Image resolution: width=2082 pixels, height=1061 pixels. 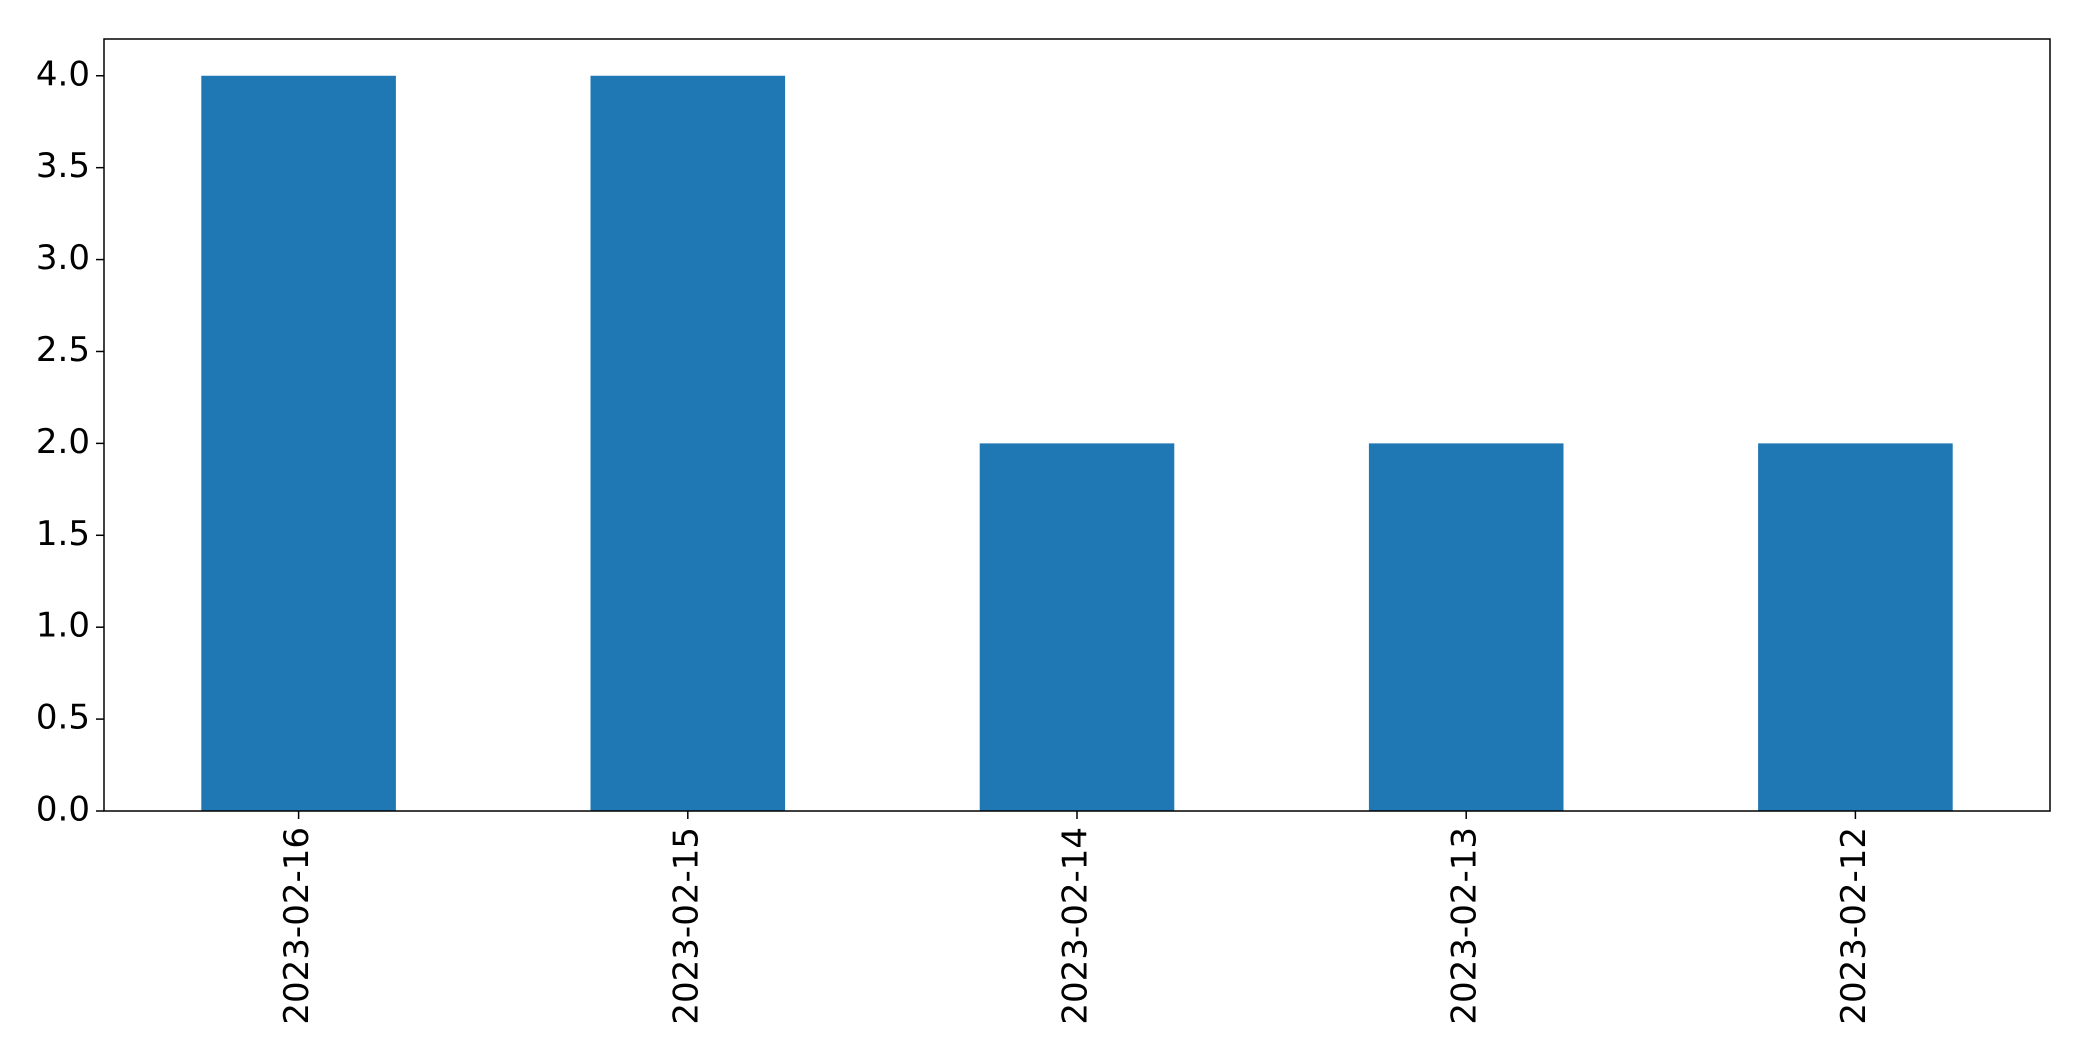 What do you see at coordinates (63, 442) in the screenshot?
I see `y-tick-label: 2.0` at bounding box center [63, 442].